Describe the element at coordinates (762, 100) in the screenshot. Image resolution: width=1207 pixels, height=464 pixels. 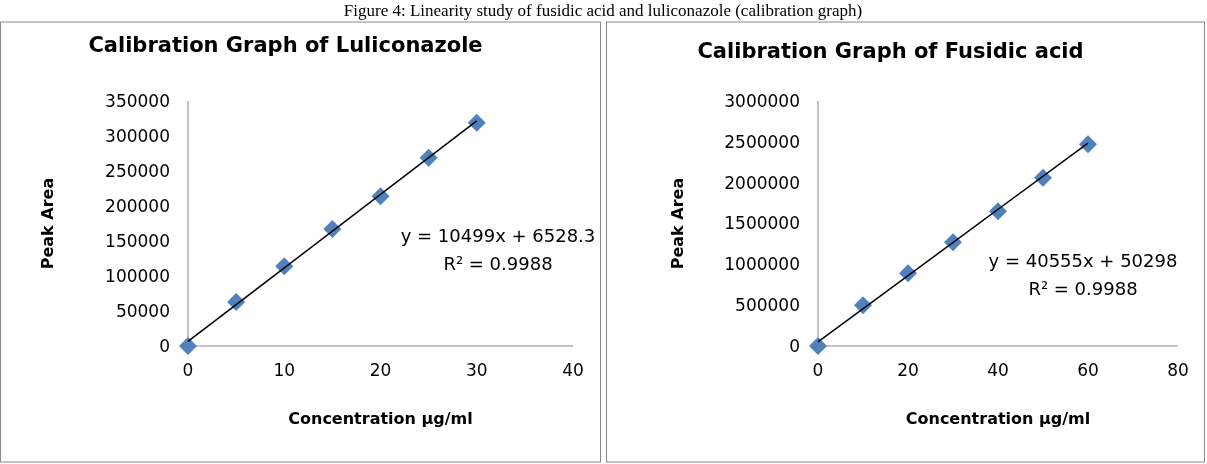
I see `y-tick-label: 3000000` at that location.